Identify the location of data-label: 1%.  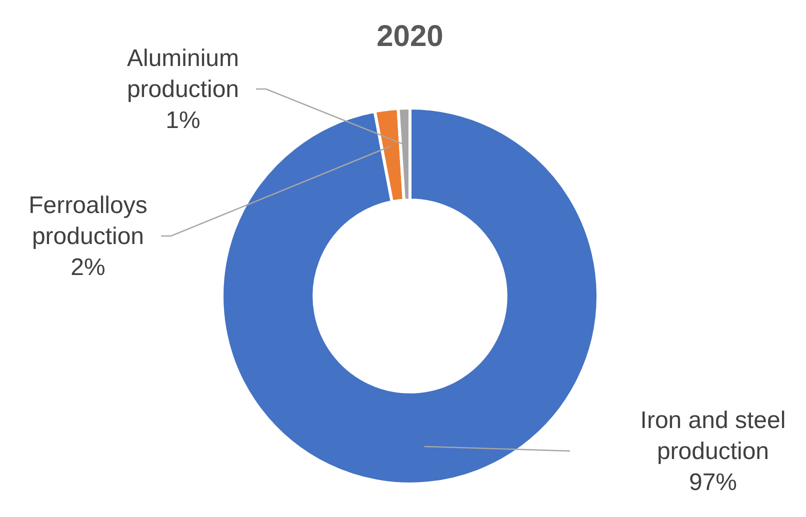
(183, 120).